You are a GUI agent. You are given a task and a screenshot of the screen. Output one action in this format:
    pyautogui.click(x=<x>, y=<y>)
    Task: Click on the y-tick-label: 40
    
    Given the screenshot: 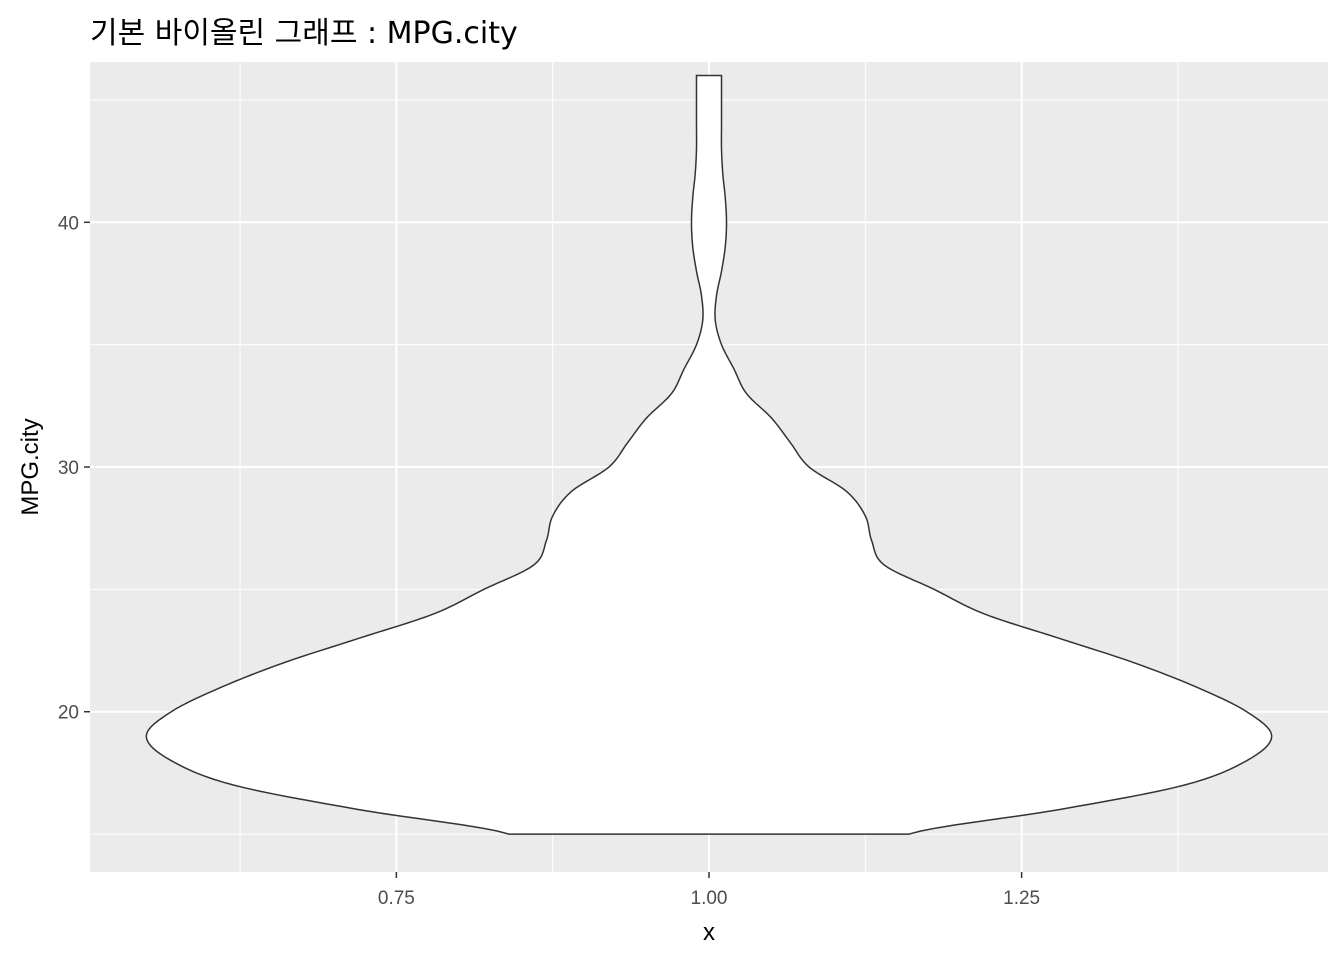 What is the action you would take?
    pyautogui.click(x=68, y=223)
    